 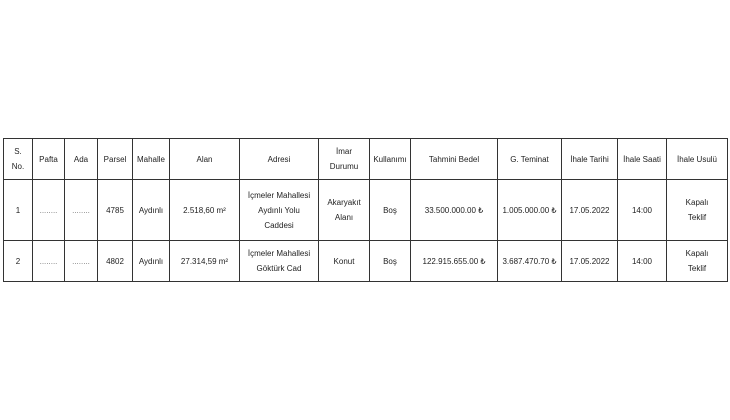 I want to click on cell-line: Aydınlı Yolu, so click(x=279, y=210).